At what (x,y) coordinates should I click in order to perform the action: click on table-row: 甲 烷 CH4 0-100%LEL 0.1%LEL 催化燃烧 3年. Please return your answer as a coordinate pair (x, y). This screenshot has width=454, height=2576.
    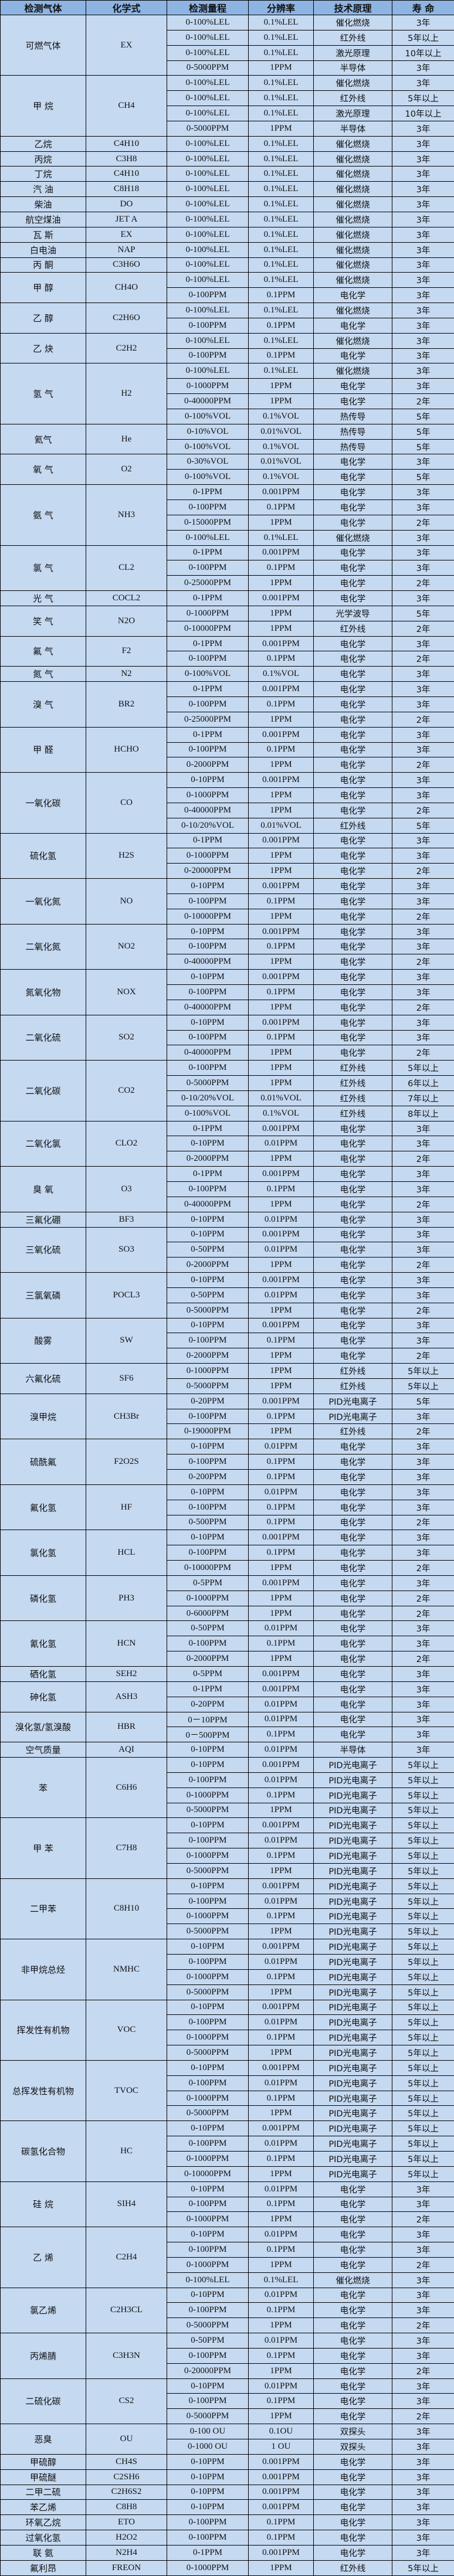
    Looking at the image, I should click on (227, 106).